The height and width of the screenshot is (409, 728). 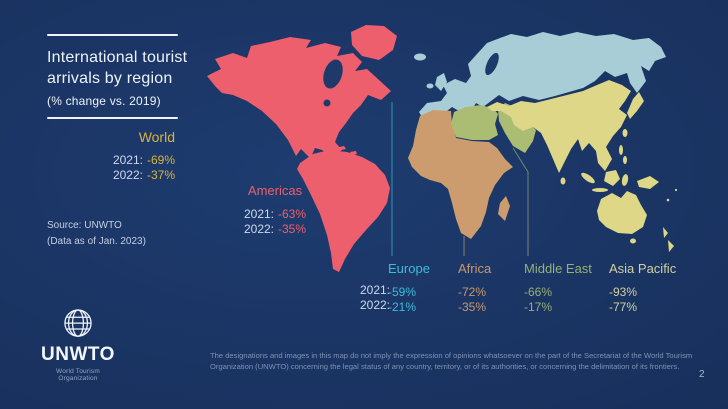 I want to click on map-new-guinea, so click(x=648, y=182).